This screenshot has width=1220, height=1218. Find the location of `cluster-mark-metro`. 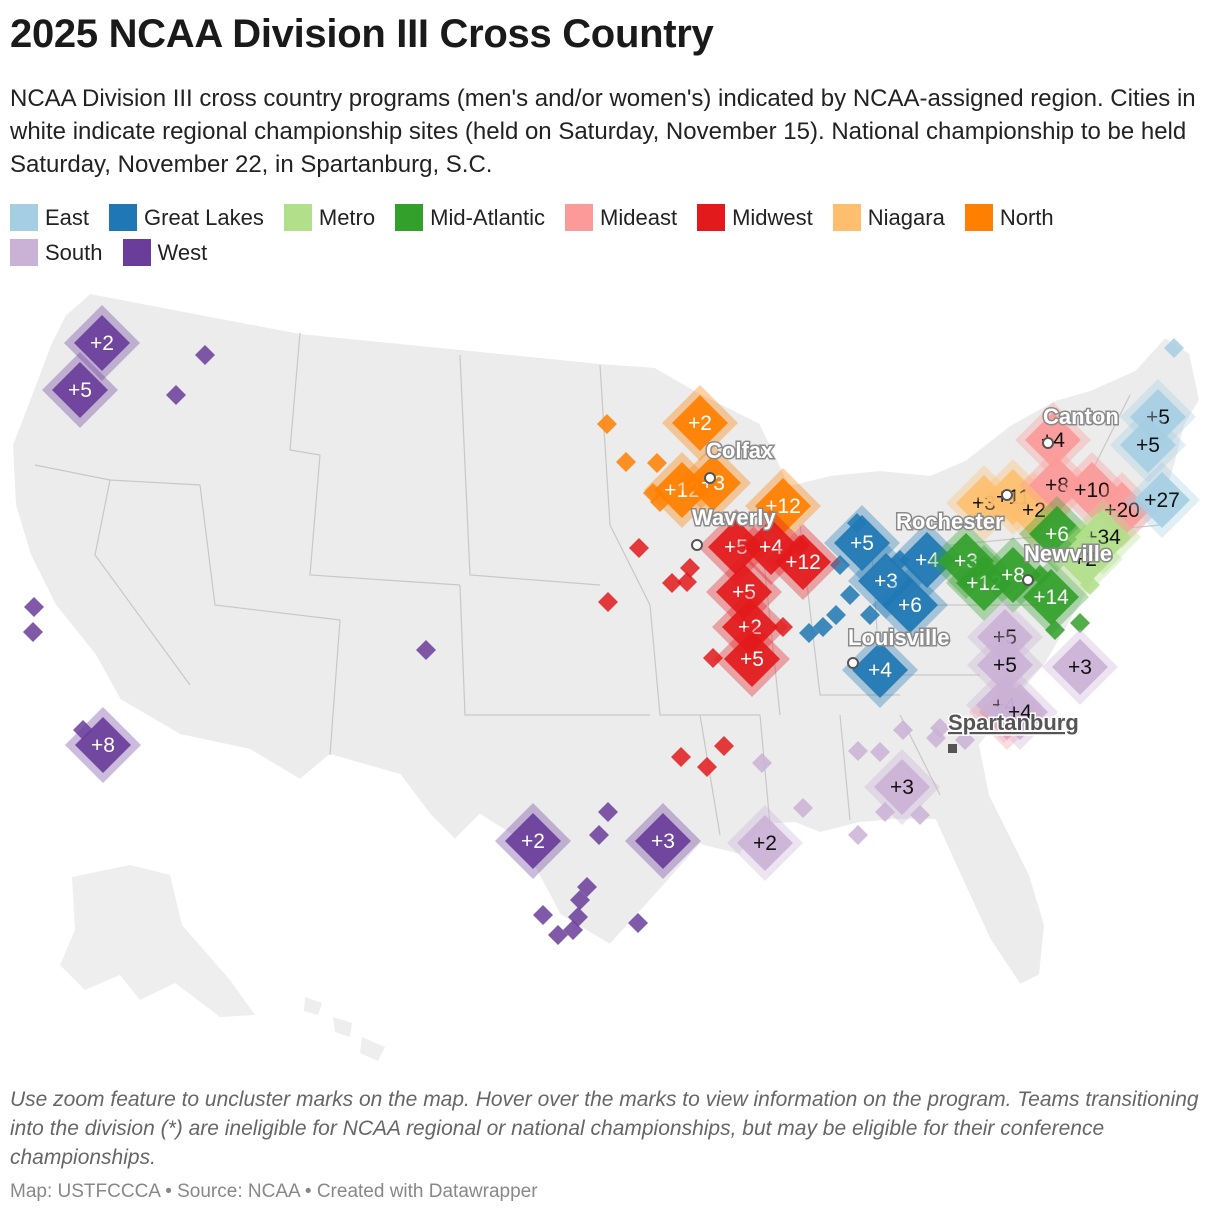

cluster-mark-metro is located at coordinates (1085, 559).